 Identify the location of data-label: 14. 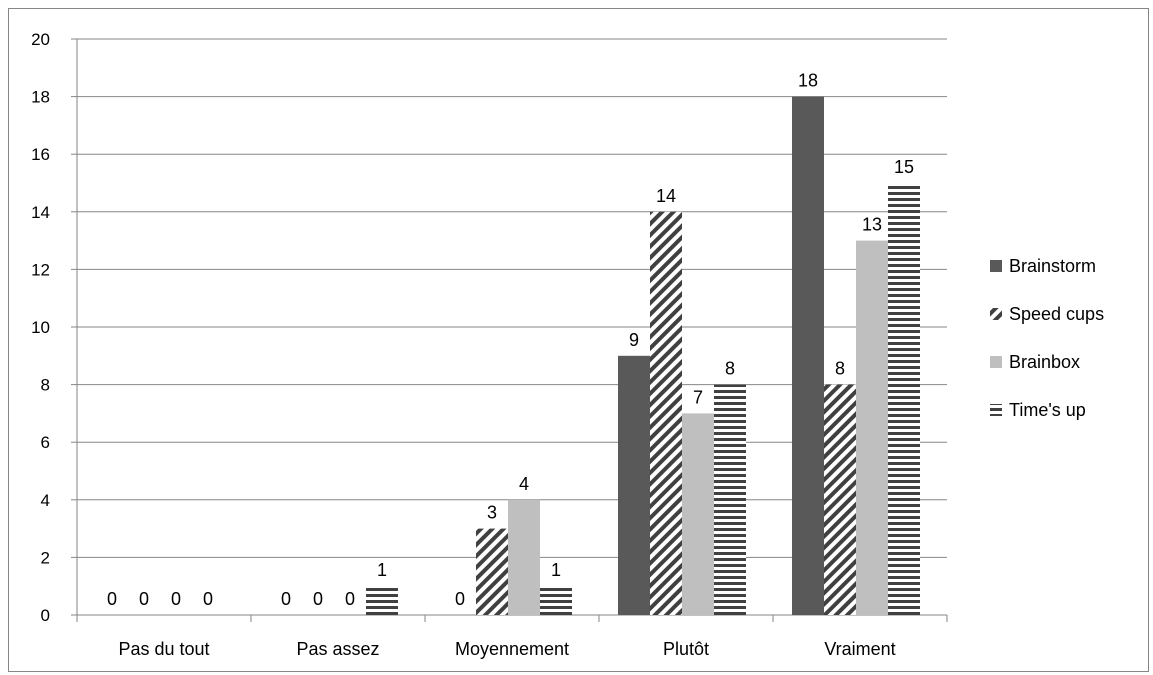
(666, 196).